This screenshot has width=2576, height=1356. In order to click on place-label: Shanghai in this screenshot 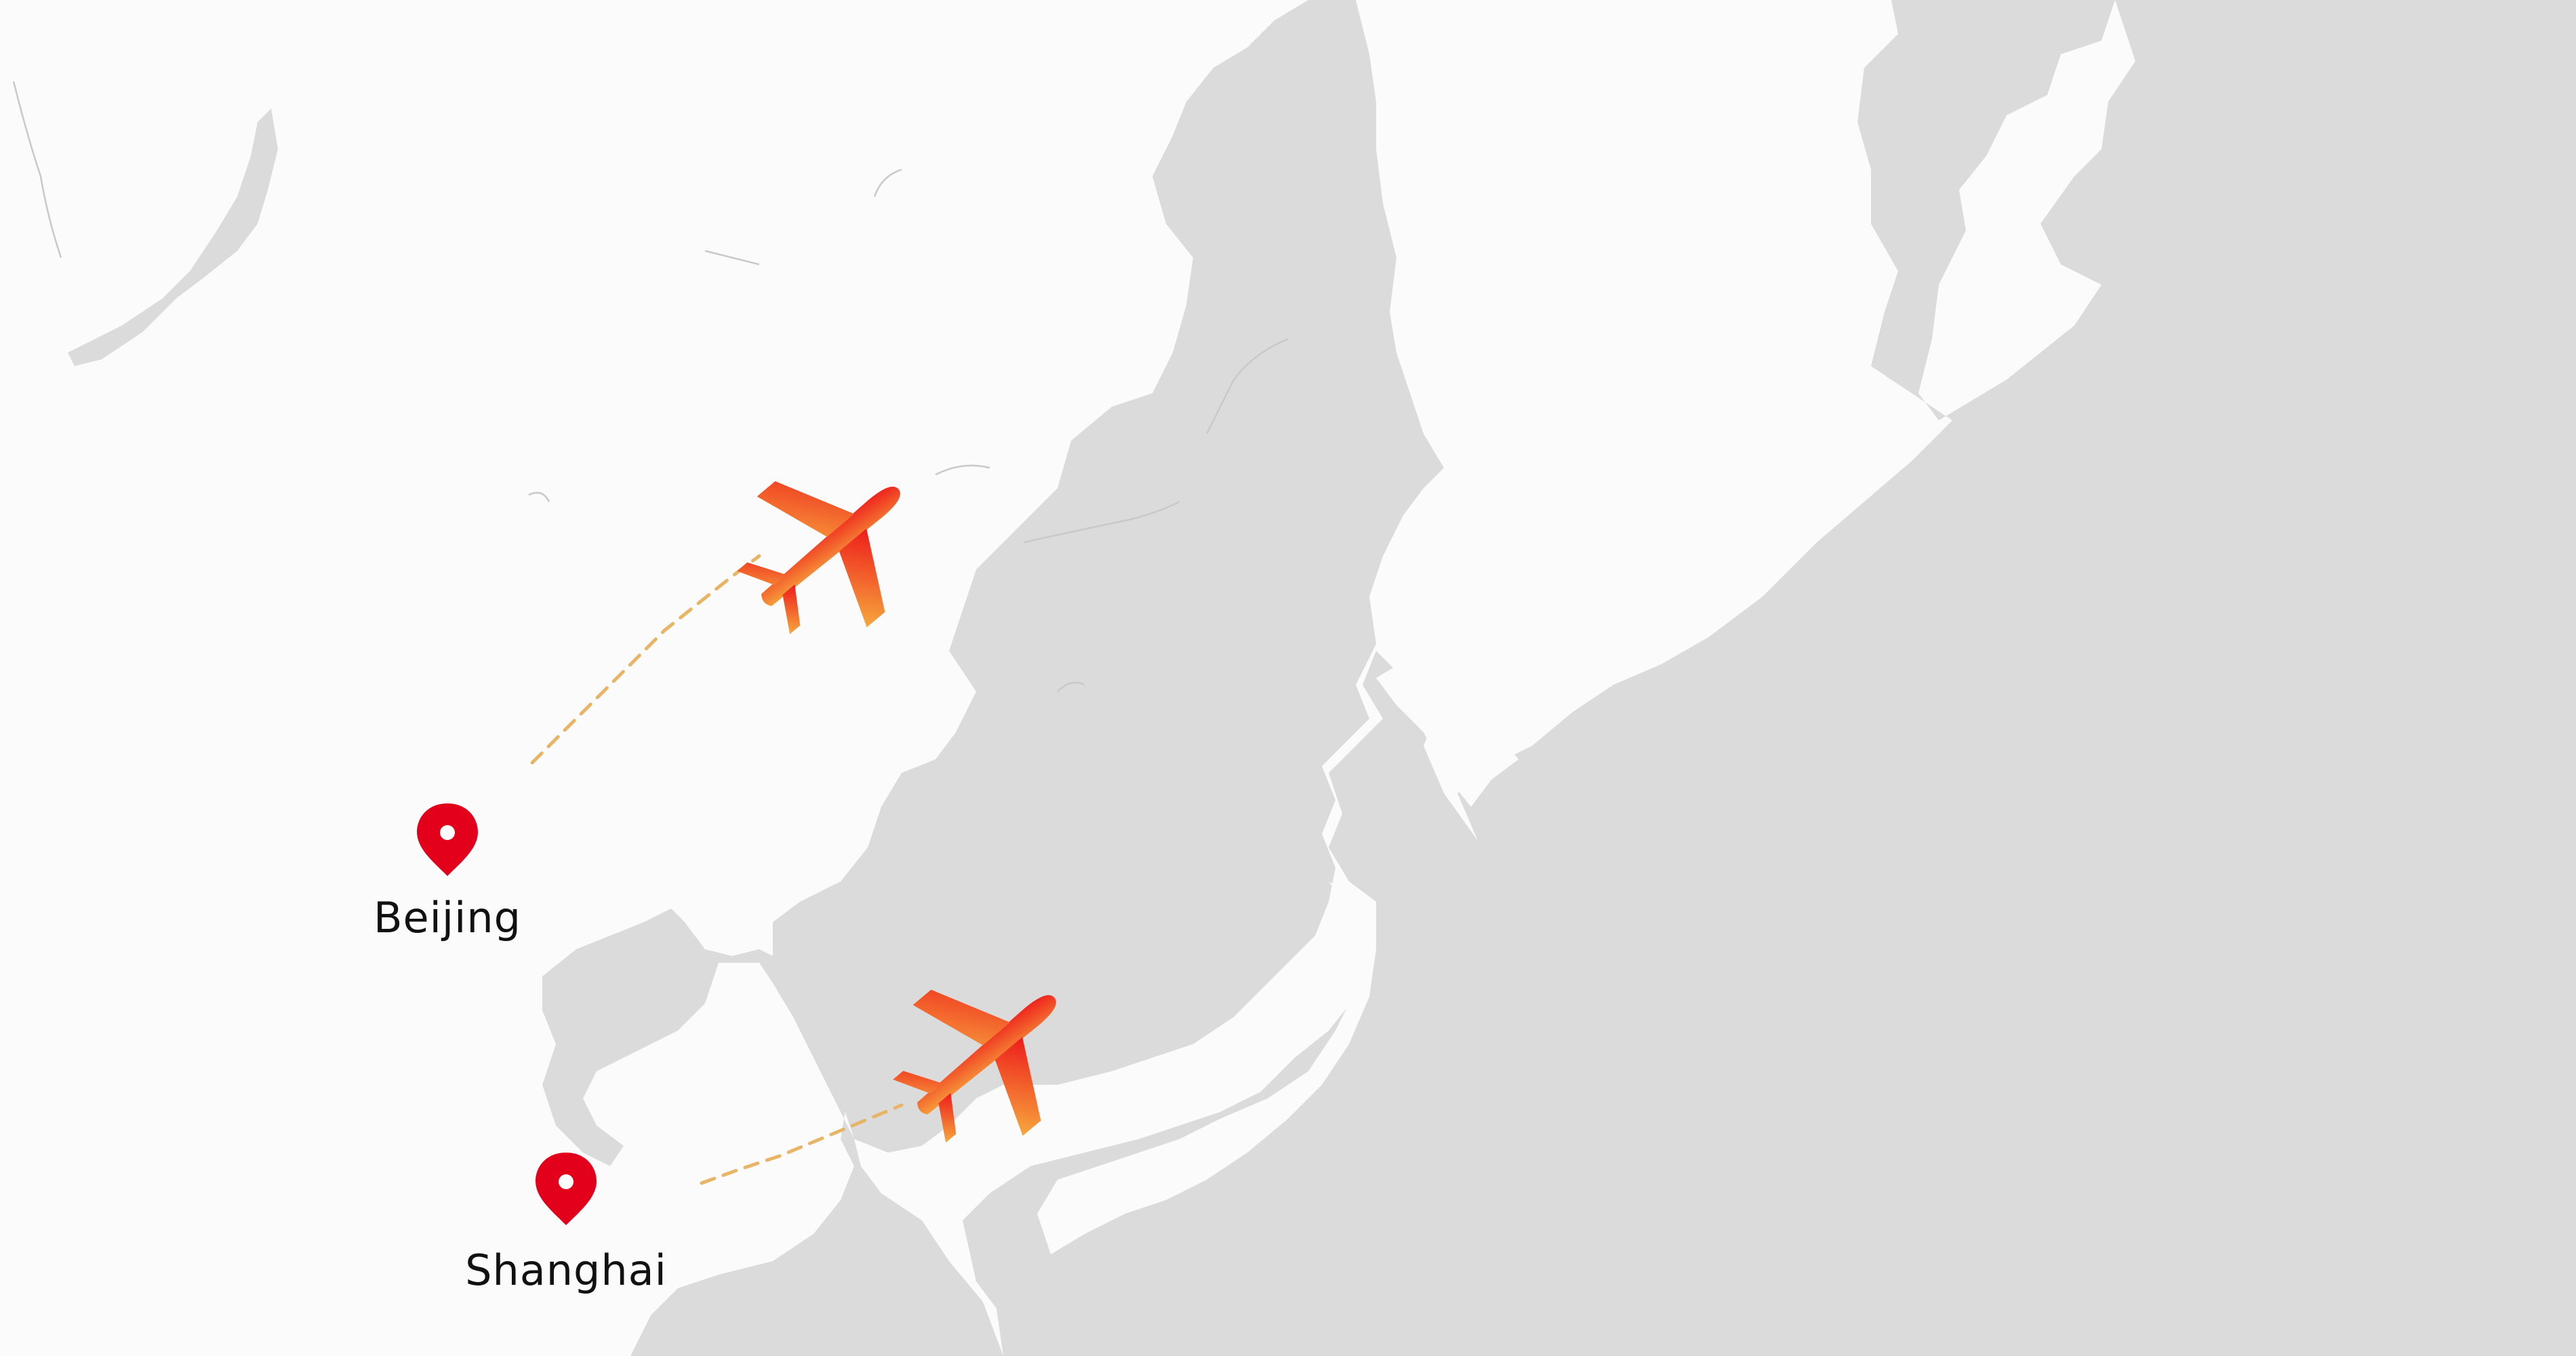, I will do `click(566, 1270)`.